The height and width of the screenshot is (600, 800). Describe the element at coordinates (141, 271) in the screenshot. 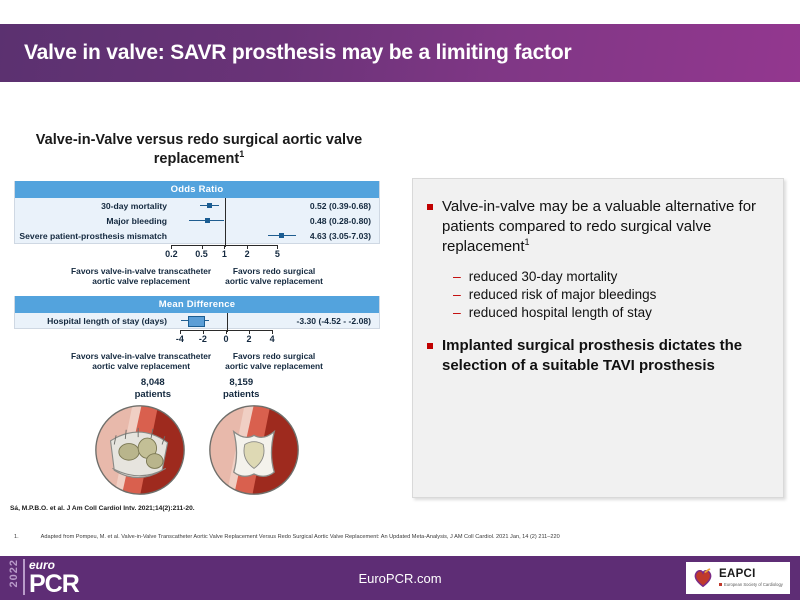

I see `favors-left-line1: Favors valve-in-valve transcatheter` at that location.